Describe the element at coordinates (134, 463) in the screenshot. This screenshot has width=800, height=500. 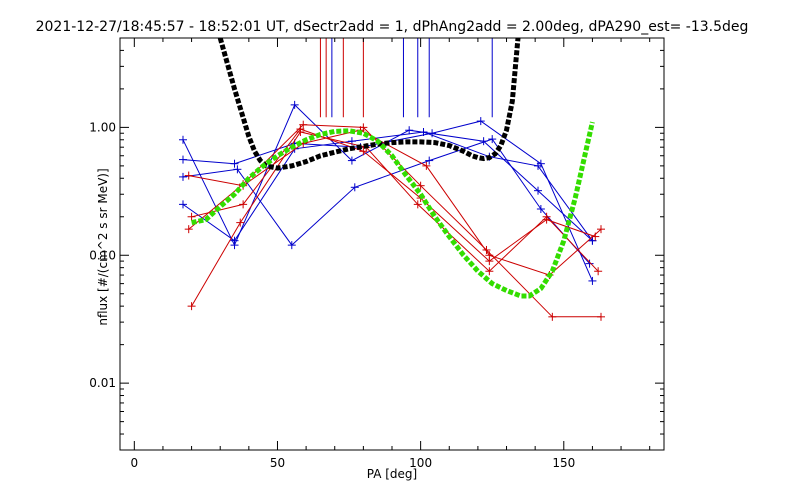
I see `x-tick-label: 0` at that location.